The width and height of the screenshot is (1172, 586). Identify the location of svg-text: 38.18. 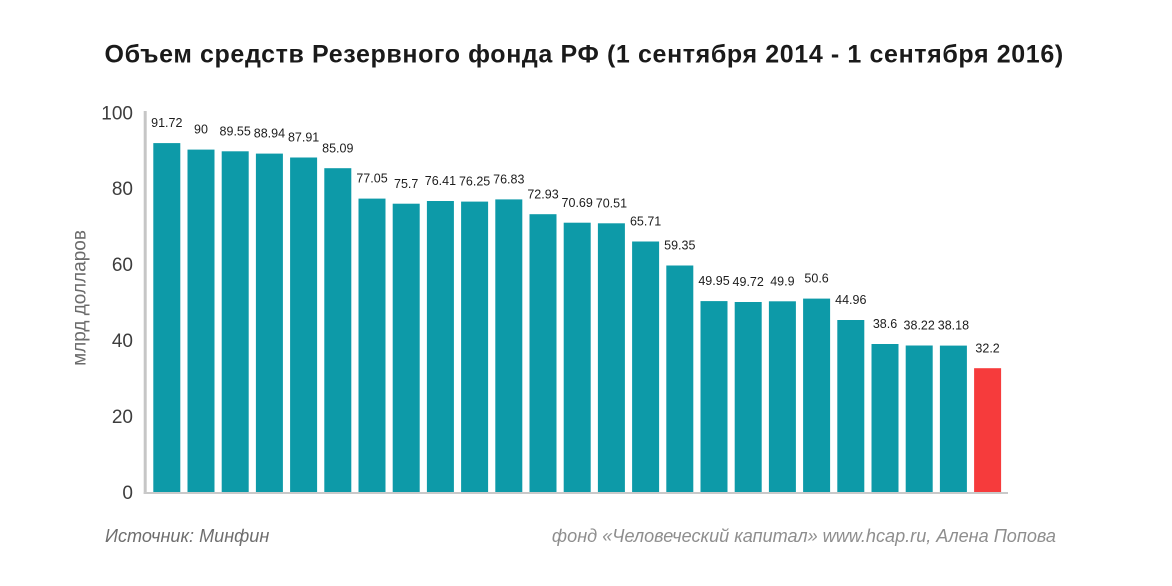
(953, 326).